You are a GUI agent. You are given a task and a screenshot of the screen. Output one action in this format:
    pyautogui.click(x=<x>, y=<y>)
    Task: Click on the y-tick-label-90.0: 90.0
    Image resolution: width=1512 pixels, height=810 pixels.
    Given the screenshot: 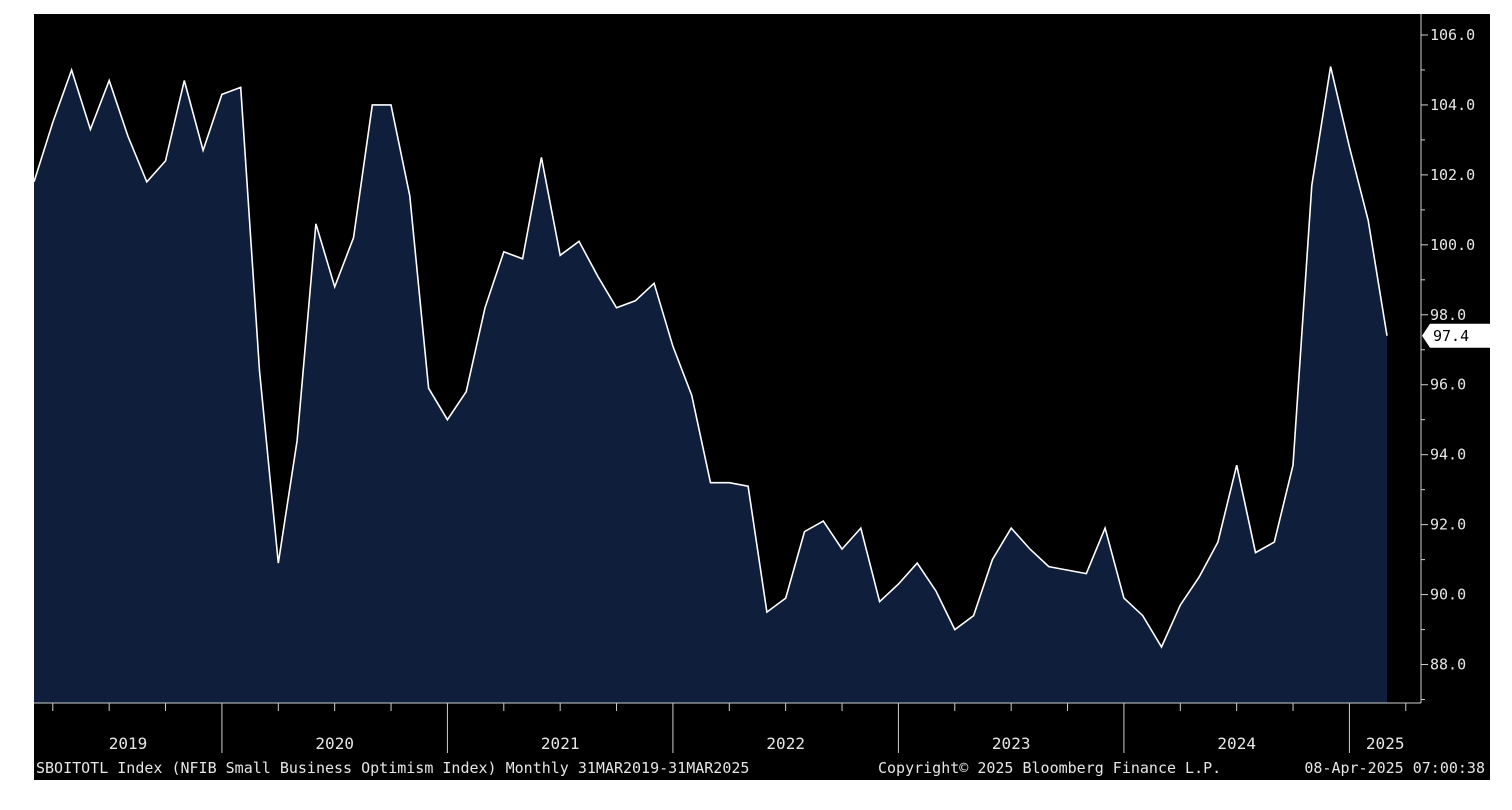 What is the action you would take?
    pyautogui.click(x=1448, y=595)
    